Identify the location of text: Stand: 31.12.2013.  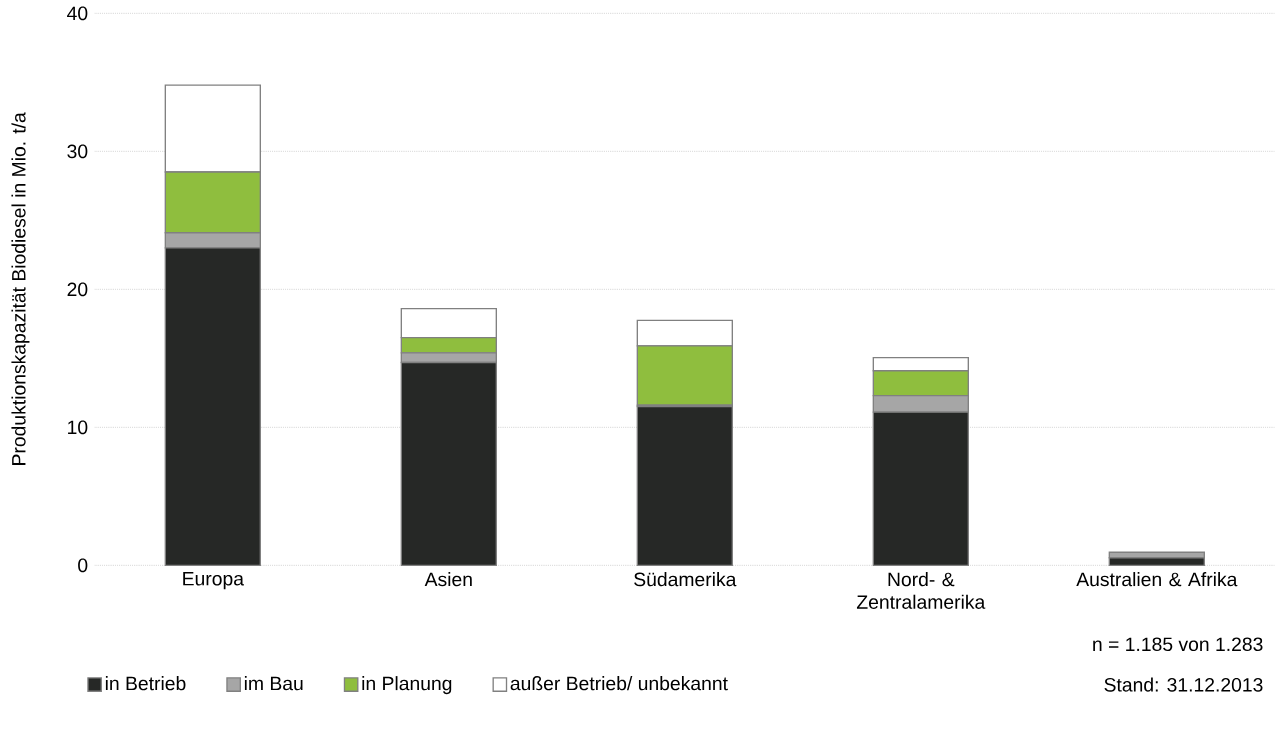
(1183, 684).